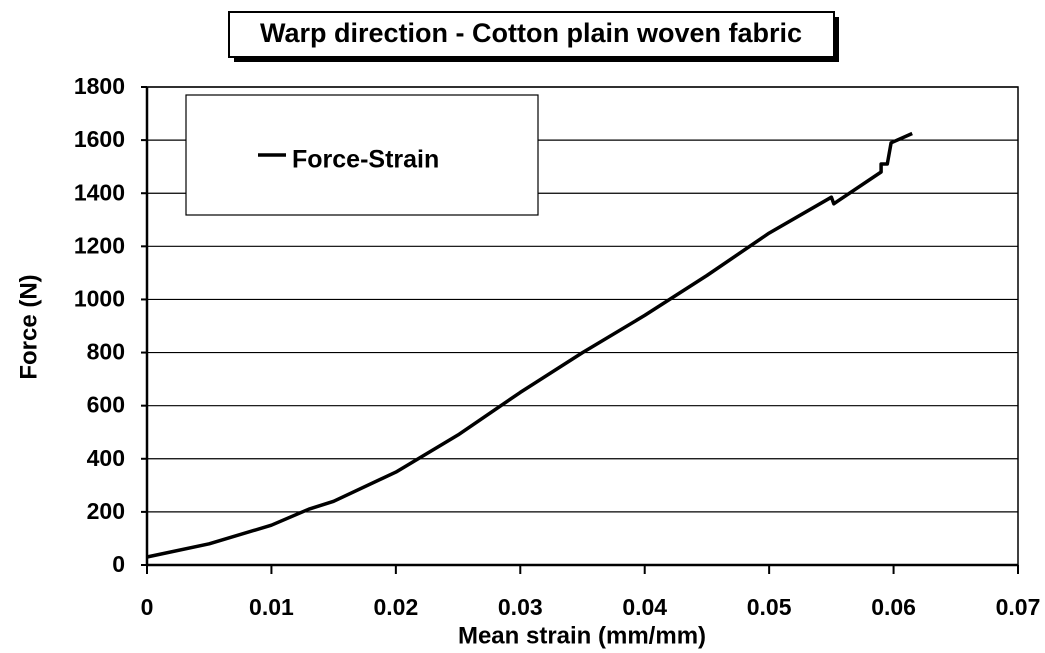 The image size is (1045, 653). What do you see at coordinates (893, 607) in the screenshot?
I see `x-tick-label: 0.06` at bounding box center [893, 607].